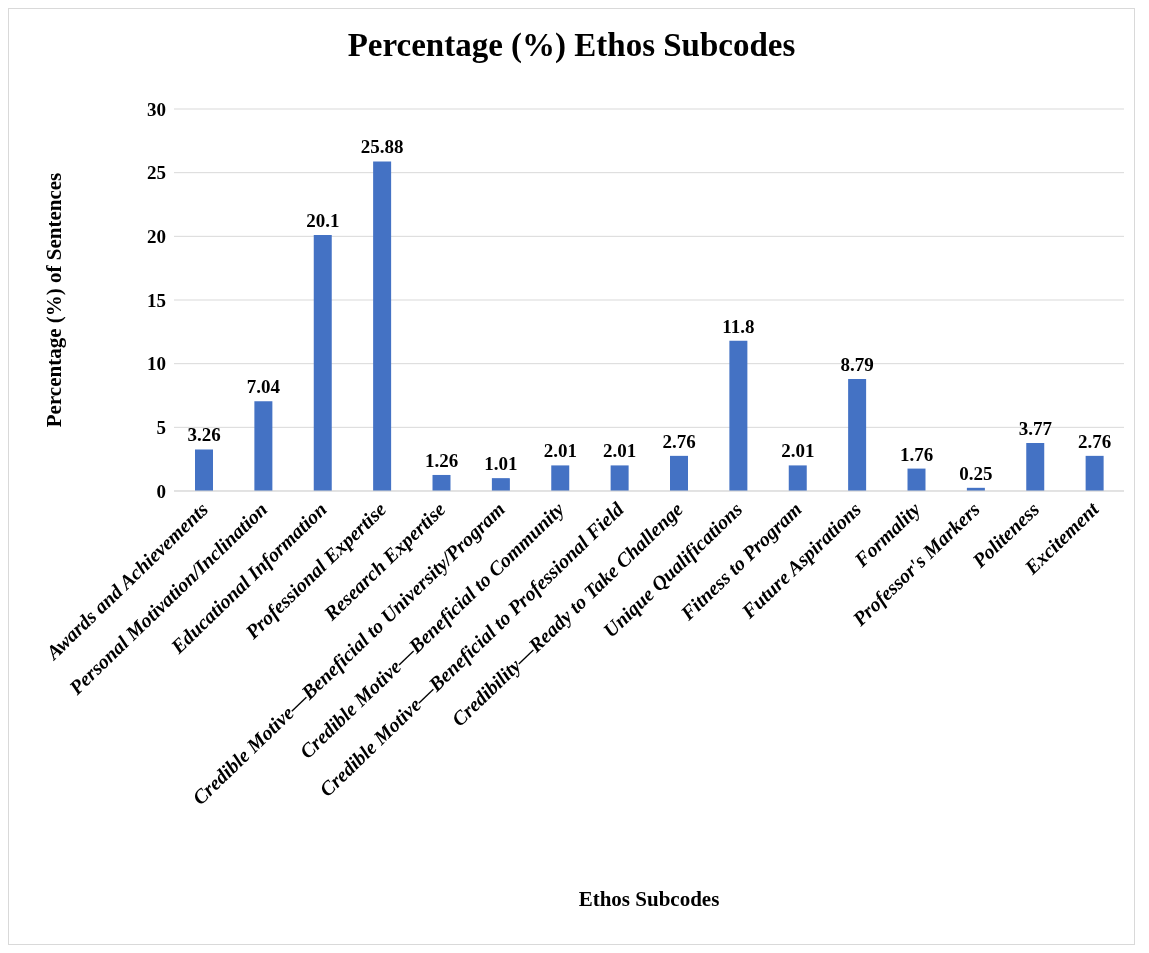 The width and height of the screenshot is (1149, 953). Describe the element at coordinates (204, 435) in the screenshot. I see `data-label: 3.26` at that location.